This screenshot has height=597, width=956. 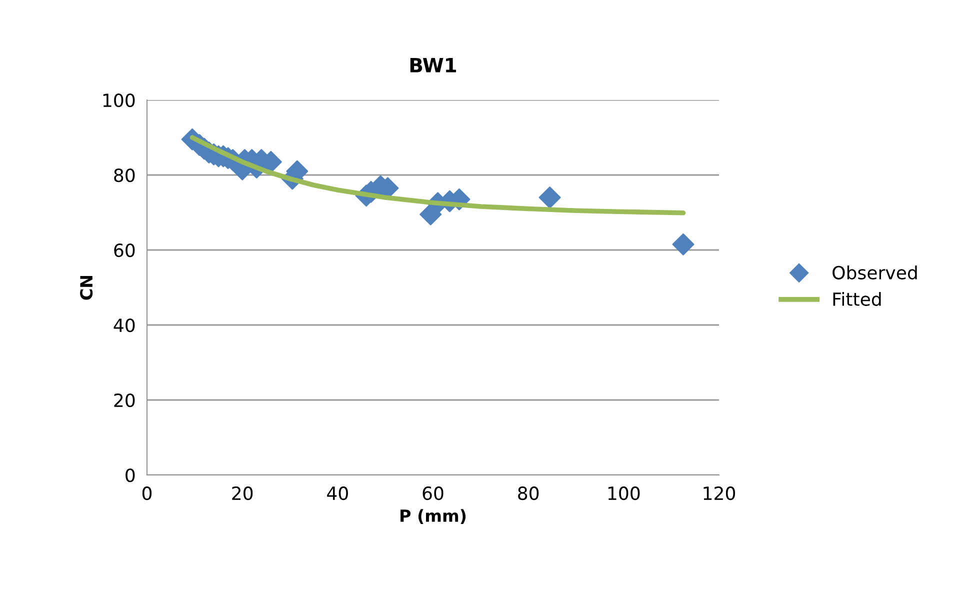 What do you see at coordinates (433, 65) in the screenshot?
I see `chart-title: BW1` at bounding box center [433, 65].